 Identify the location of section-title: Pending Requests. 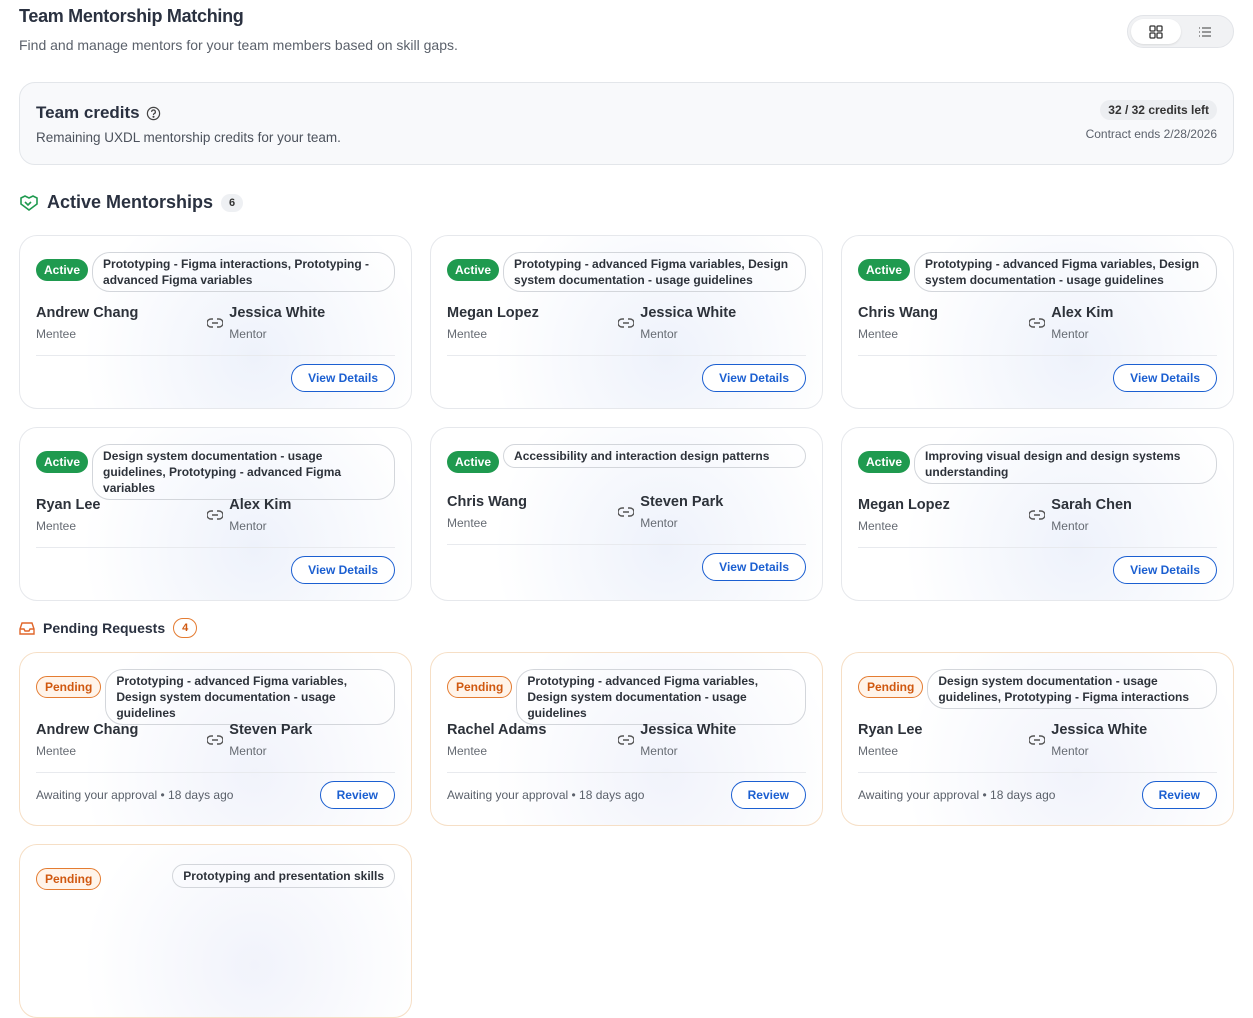
(104, 628).